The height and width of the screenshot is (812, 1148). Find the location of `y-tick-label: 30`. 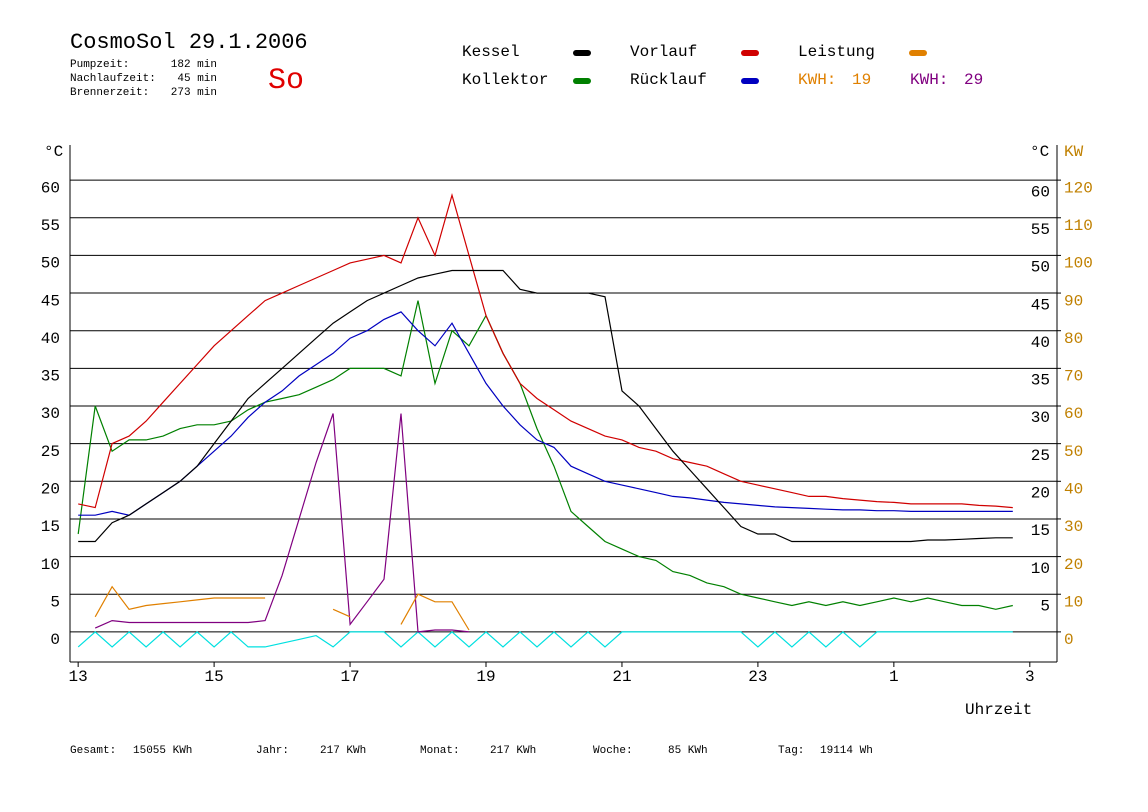

y-tick-label: 30 is located at coordinates (50, 414).